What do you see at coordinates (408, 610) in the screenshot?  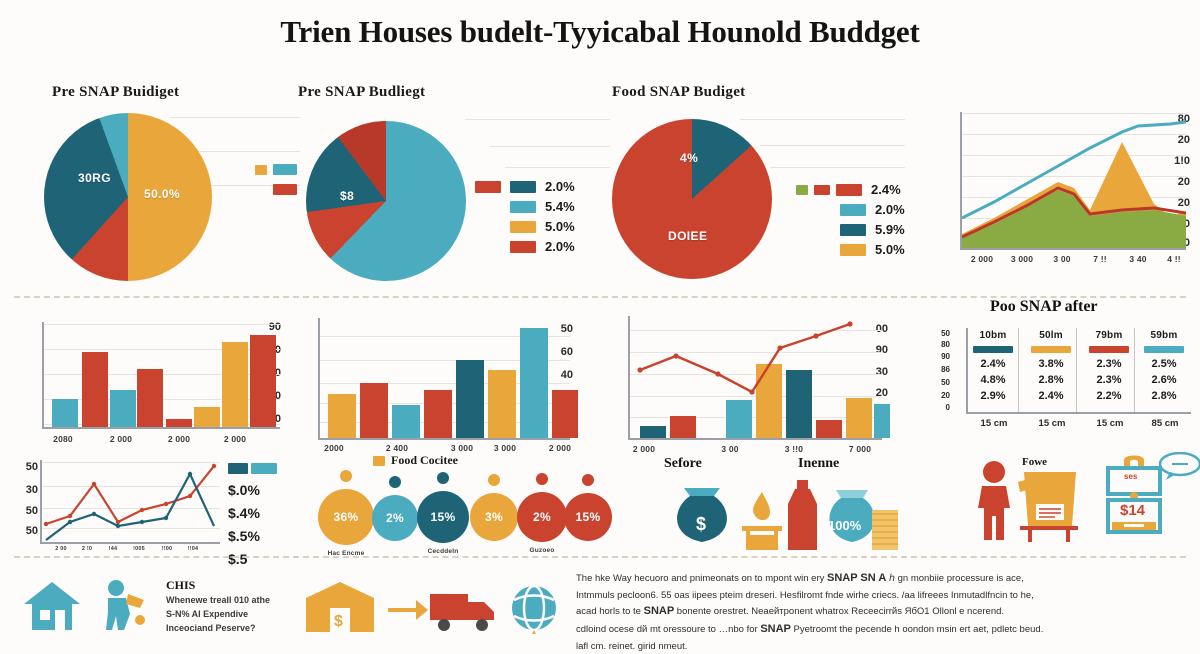 I see `arrow-icon` at bounding box center [408, 610].